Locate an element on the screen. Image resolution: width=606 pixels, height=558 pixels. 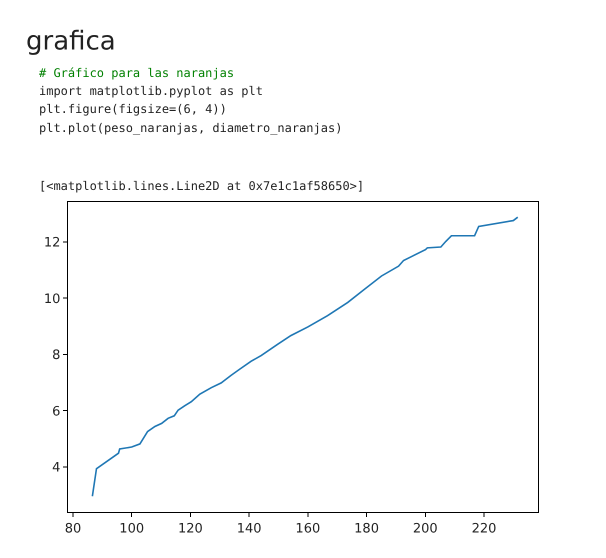
x-tick-label: 140 is located at coordinates (249, 529).